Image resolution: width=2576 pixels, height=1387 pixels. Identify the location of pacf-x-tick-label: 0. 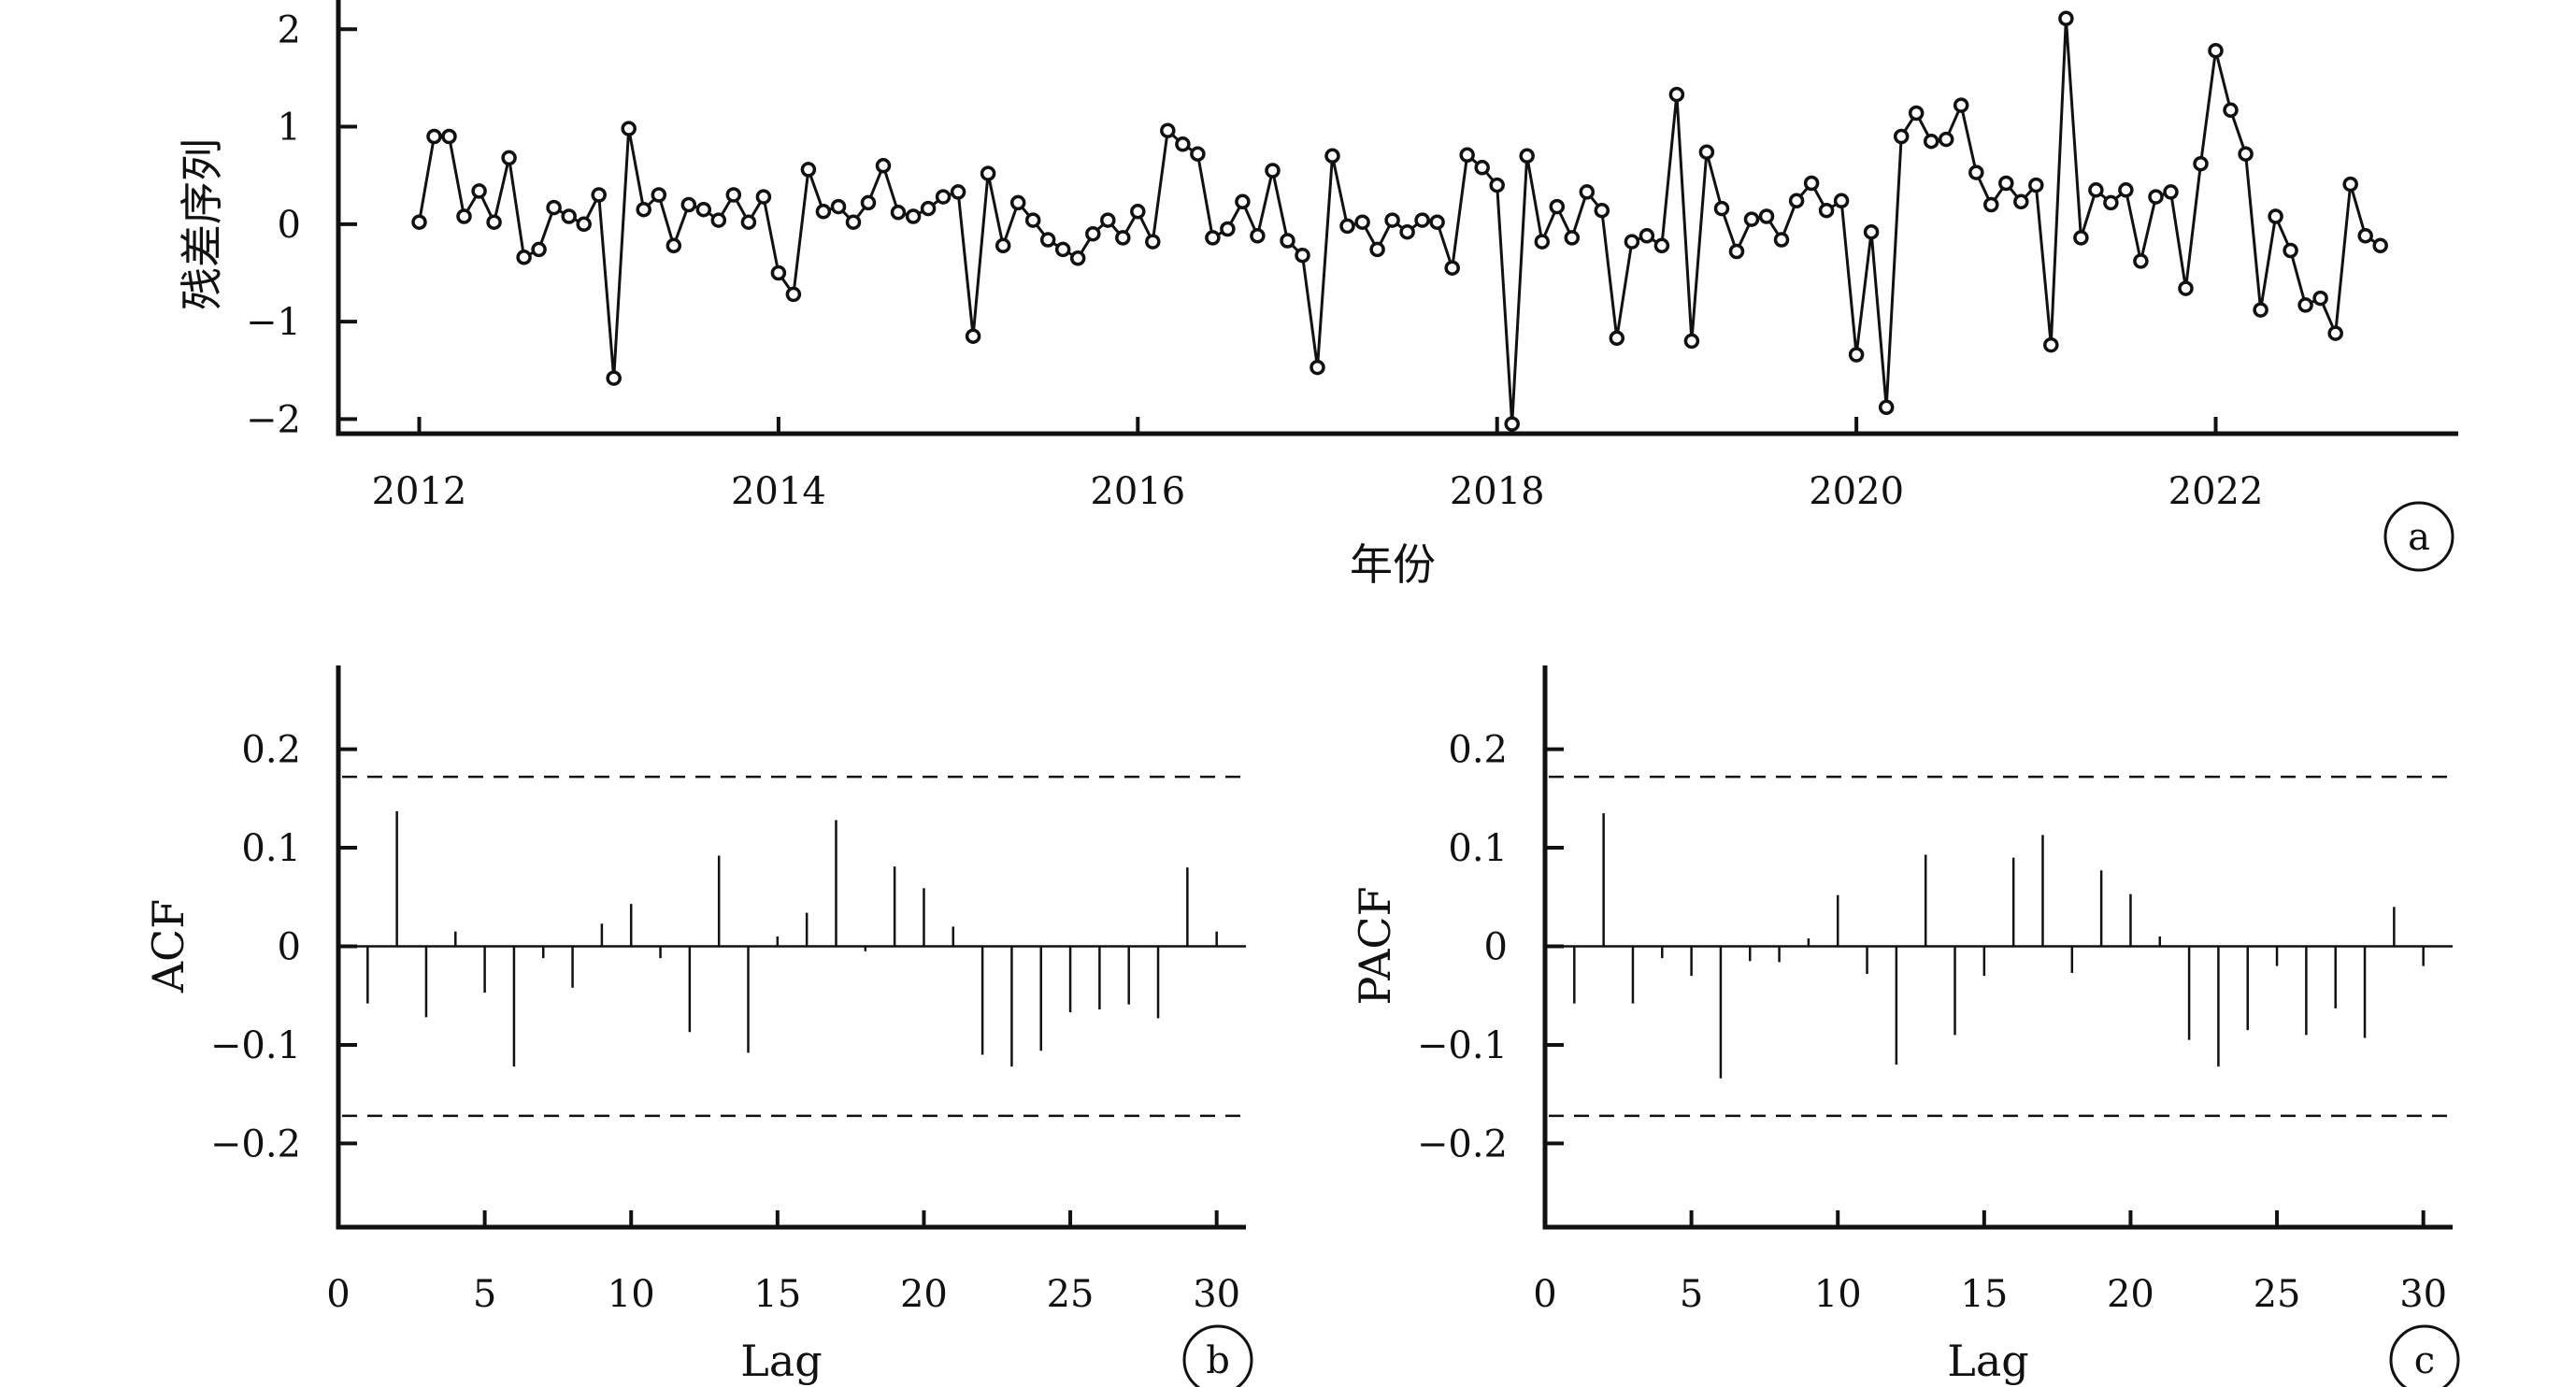
(1544, 1294).